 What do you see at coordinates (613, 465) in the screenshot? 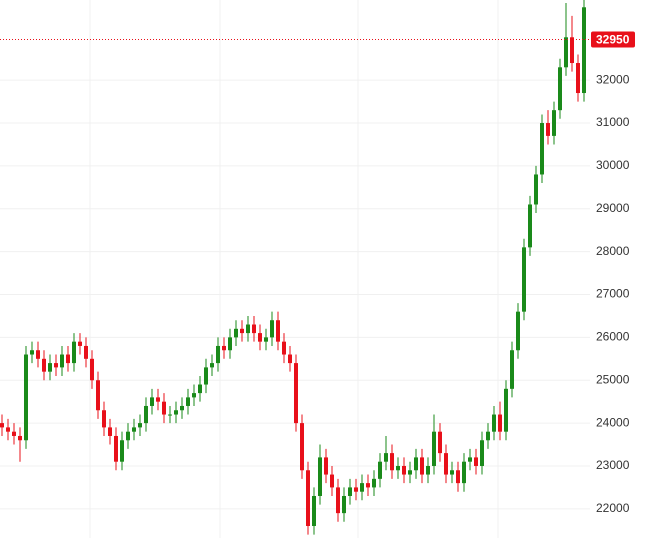
I see `y-tick-label: 23000` at bounding box center [613, 465].